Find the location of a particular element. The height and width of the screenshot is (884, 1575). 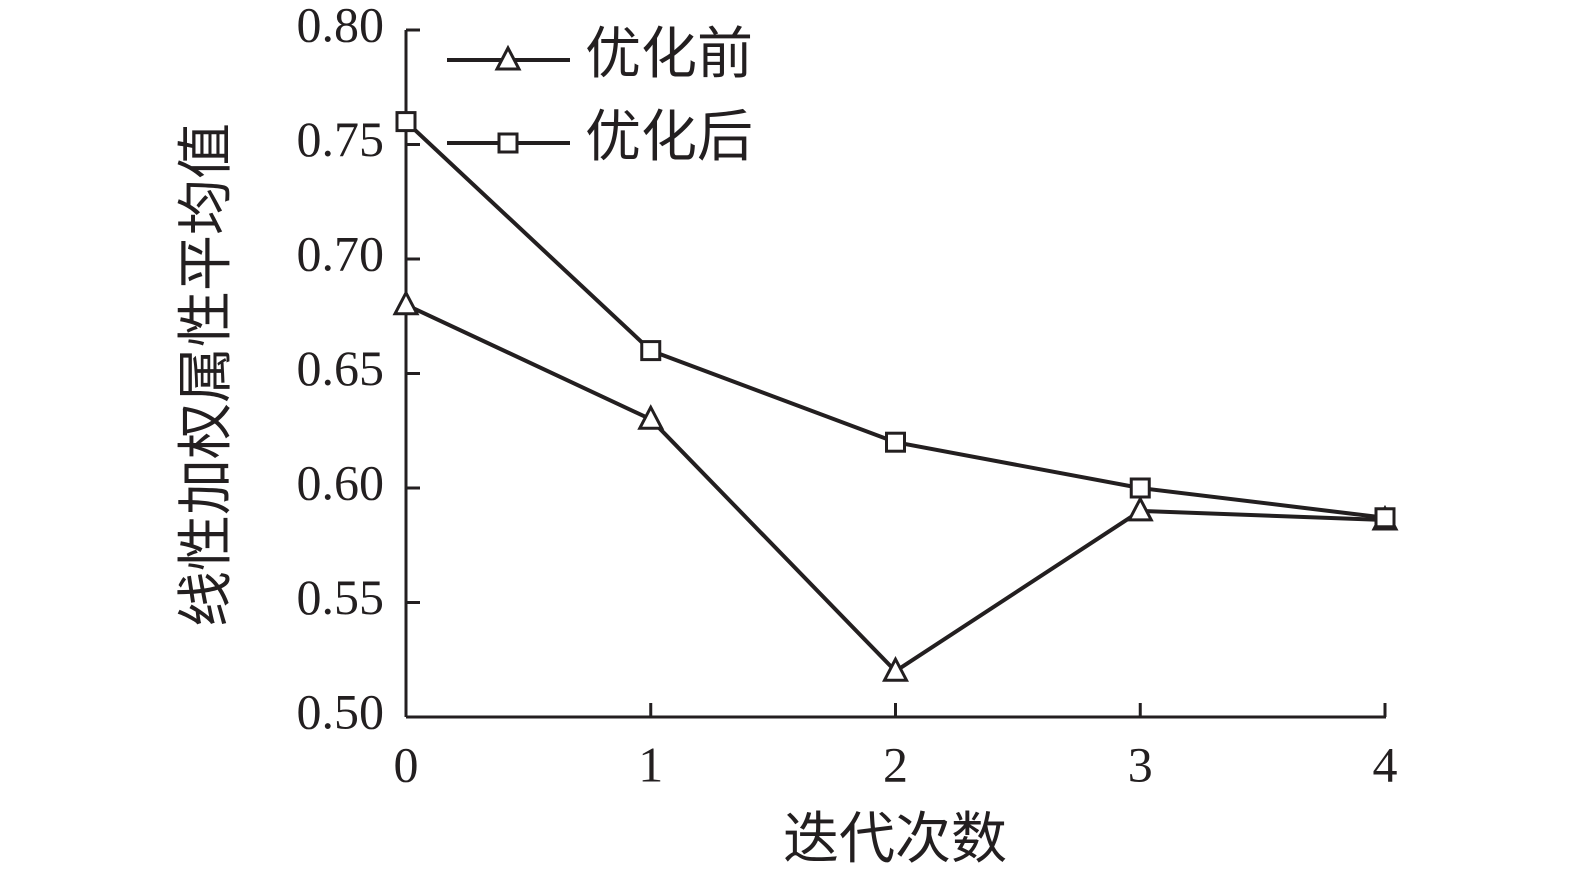

x-axis-label: 迭代次数 is located at coordinates (895, 840).